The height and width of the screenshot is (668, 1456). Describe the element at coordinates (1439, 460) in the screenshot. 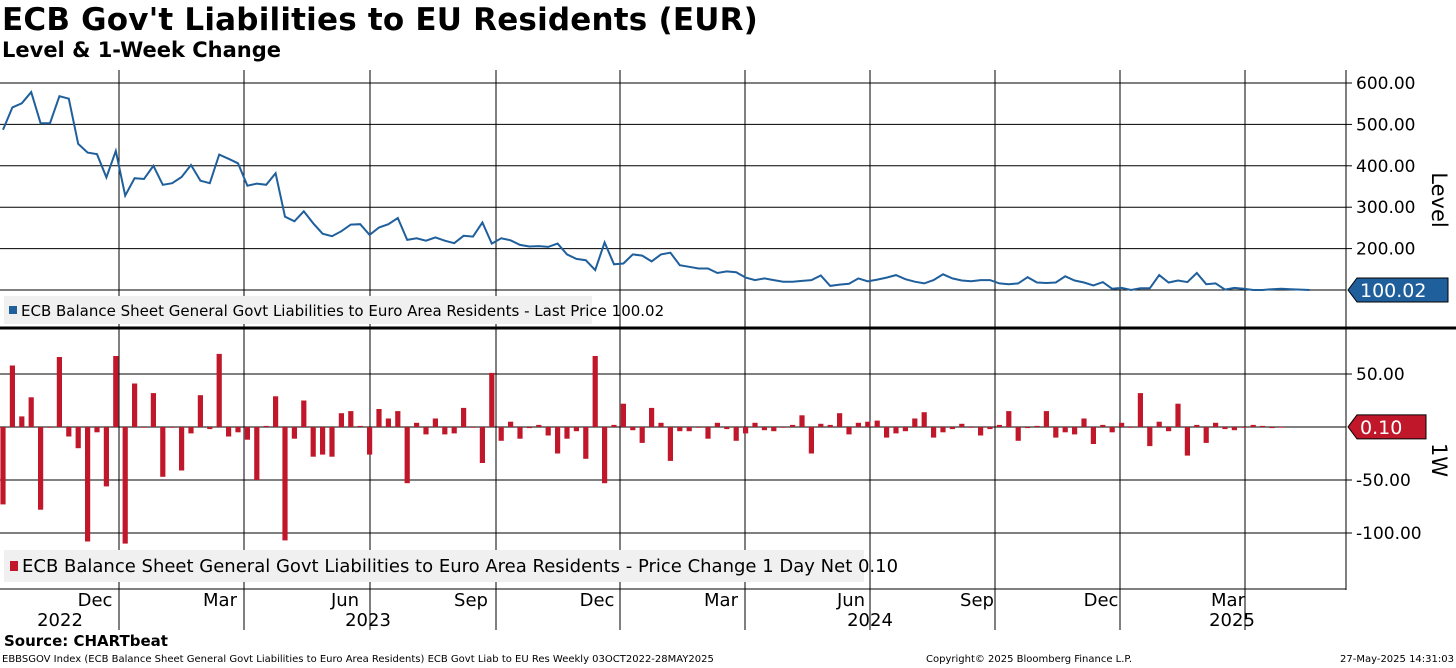

I see `change-y-axis-label: 1W` at that location.